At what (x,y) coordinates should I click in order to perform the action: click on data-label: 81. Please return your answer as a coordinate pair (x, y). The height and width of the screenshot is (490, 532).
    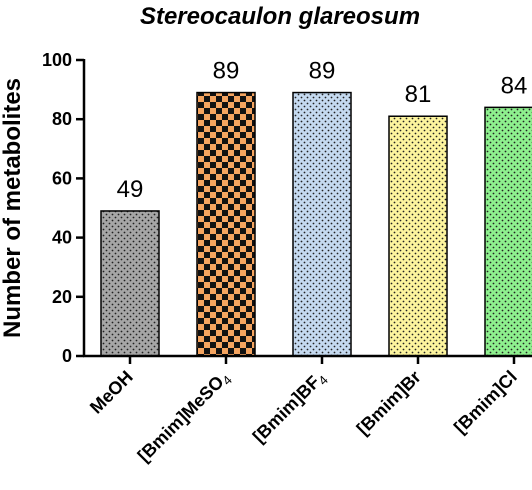
    Looking at the image, I should click on (418, 94).